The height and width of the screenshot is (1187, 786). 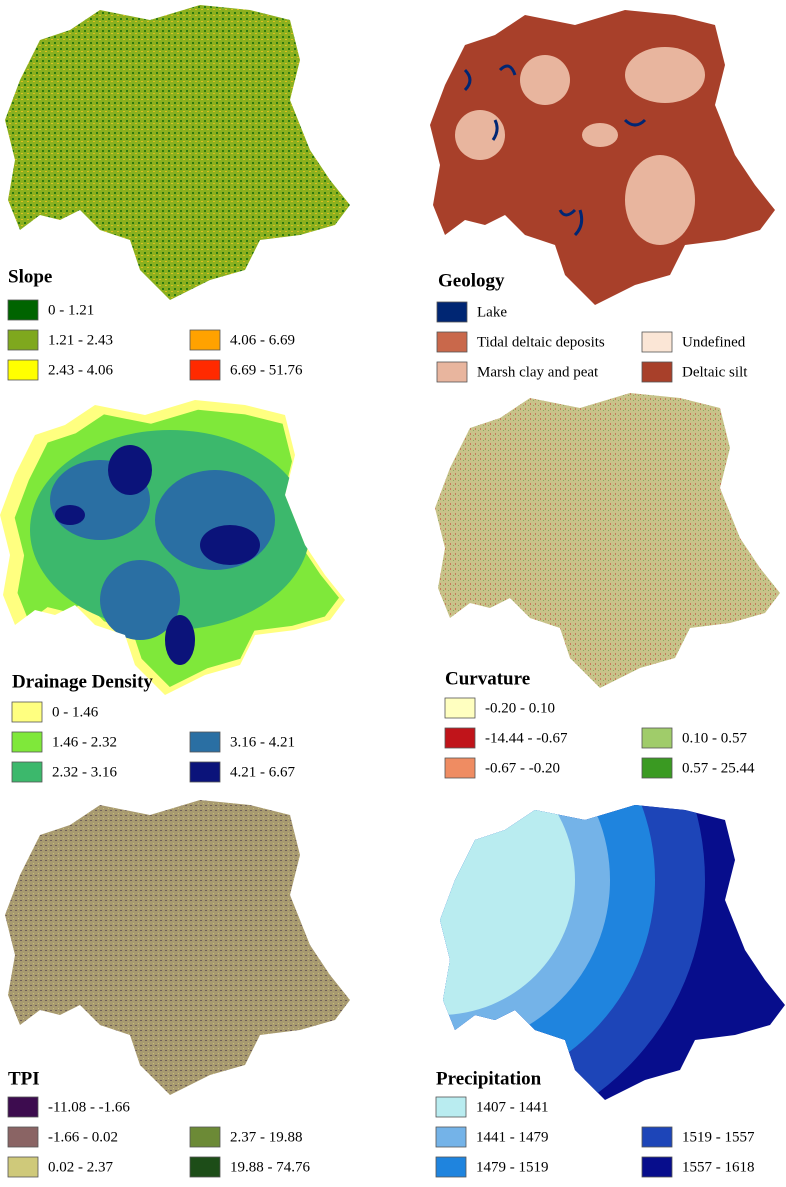 I want to click on legend-label: 1479 - 1519, so click(x=512, y=1167).